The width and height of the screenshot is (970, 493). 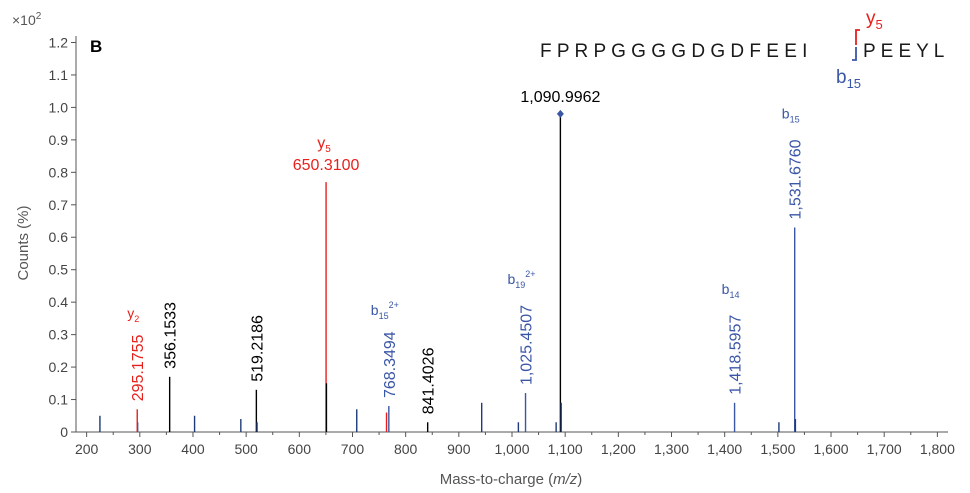 What do you see at coordinates (618, 449) in the screenshot?
I see `x-tick-label: 1,200` at bounding box center [618, 449].